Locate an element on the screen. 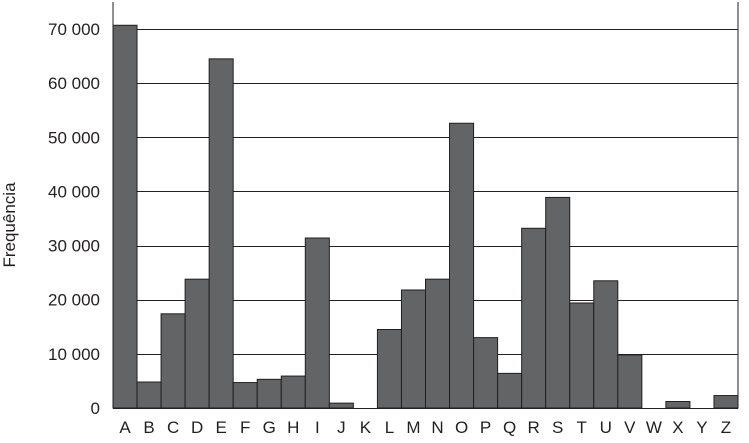  bar-t is located at coordinates (582, 355).